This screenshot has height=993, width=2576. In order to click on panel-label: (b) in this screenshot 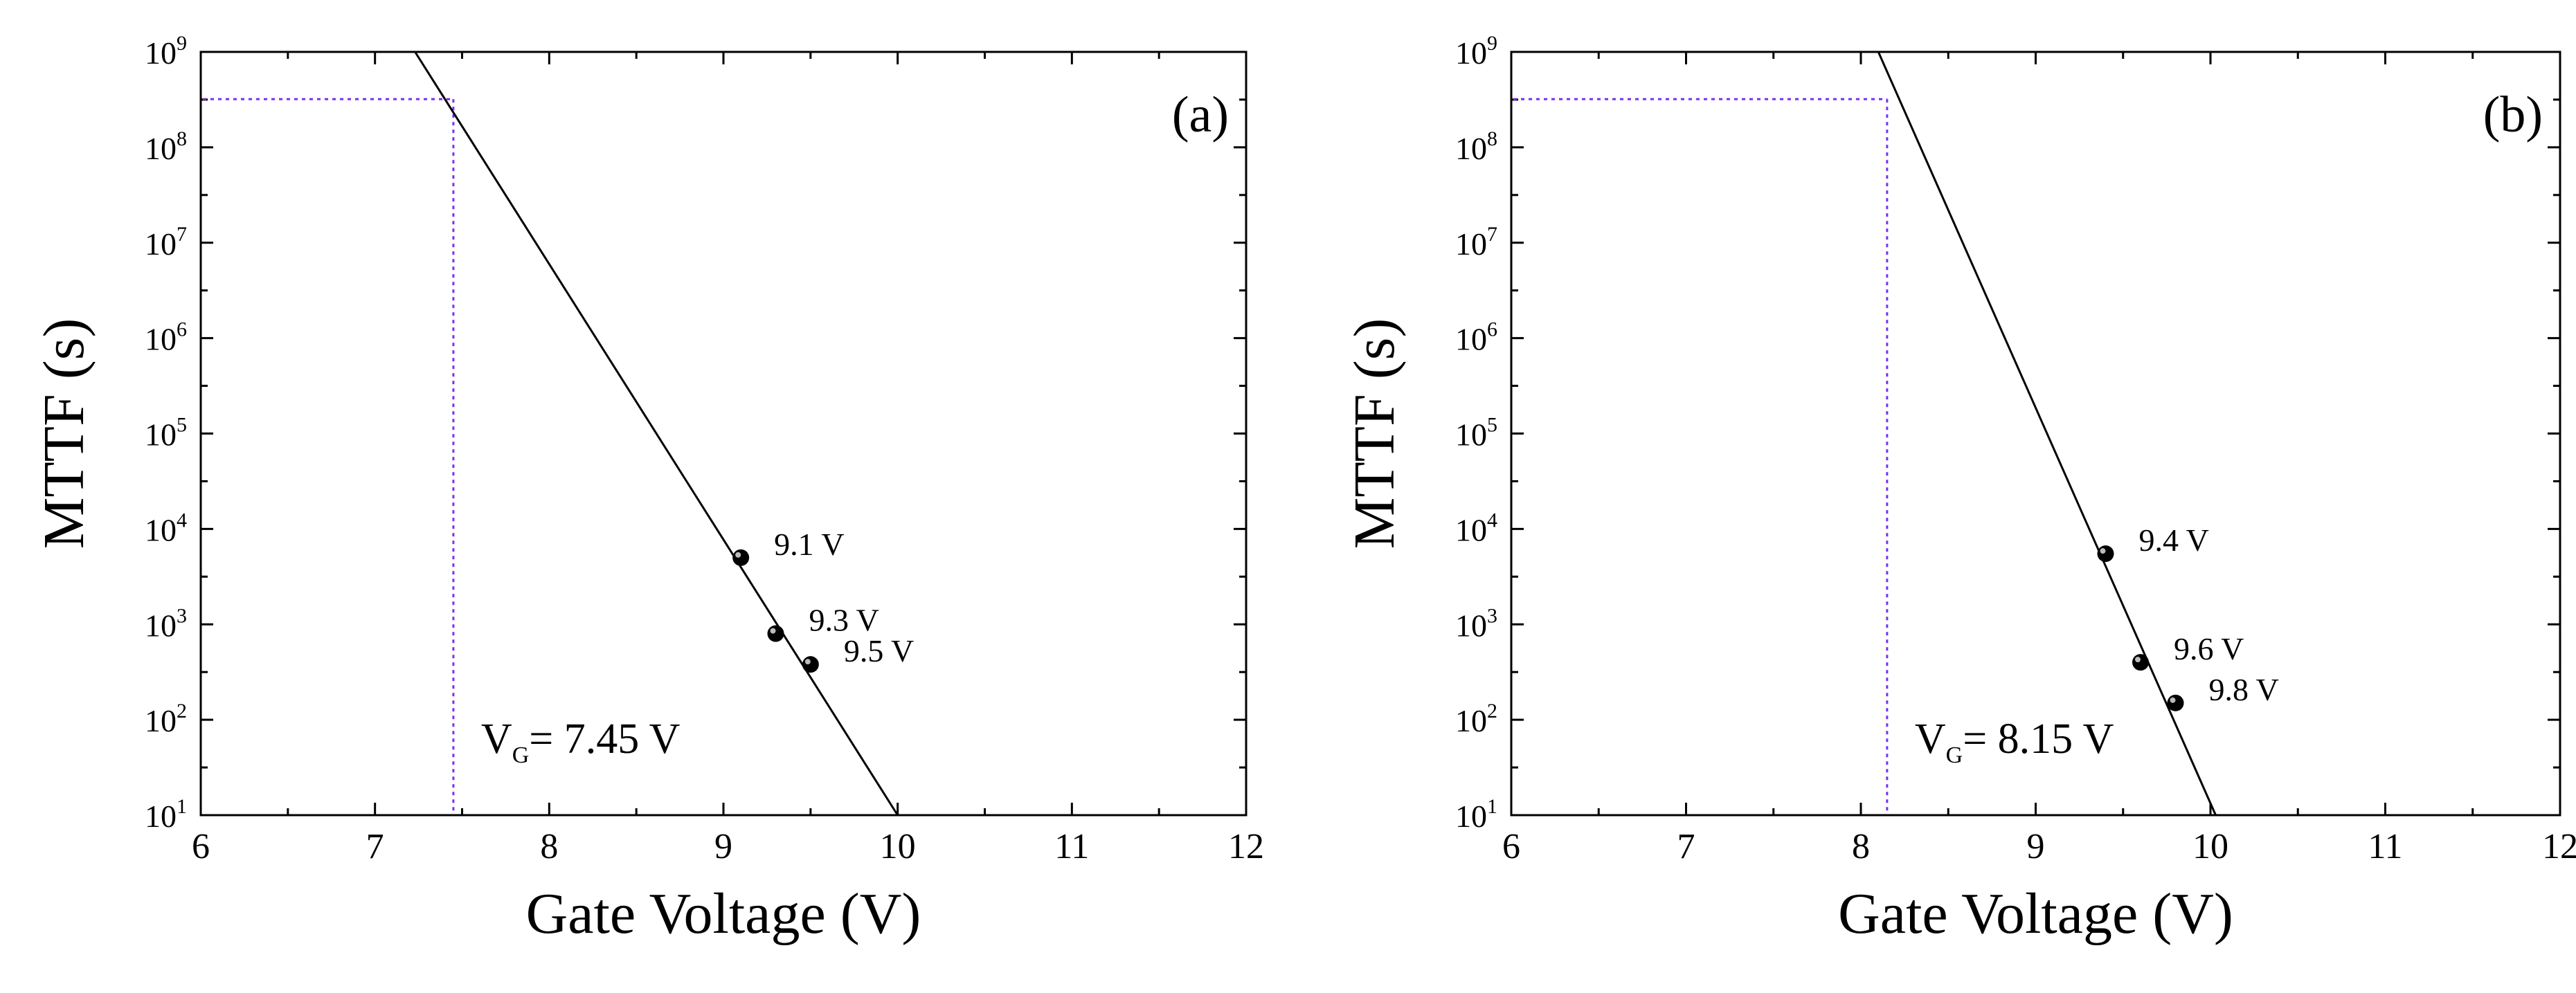, I will do `click(2513, 114)`.